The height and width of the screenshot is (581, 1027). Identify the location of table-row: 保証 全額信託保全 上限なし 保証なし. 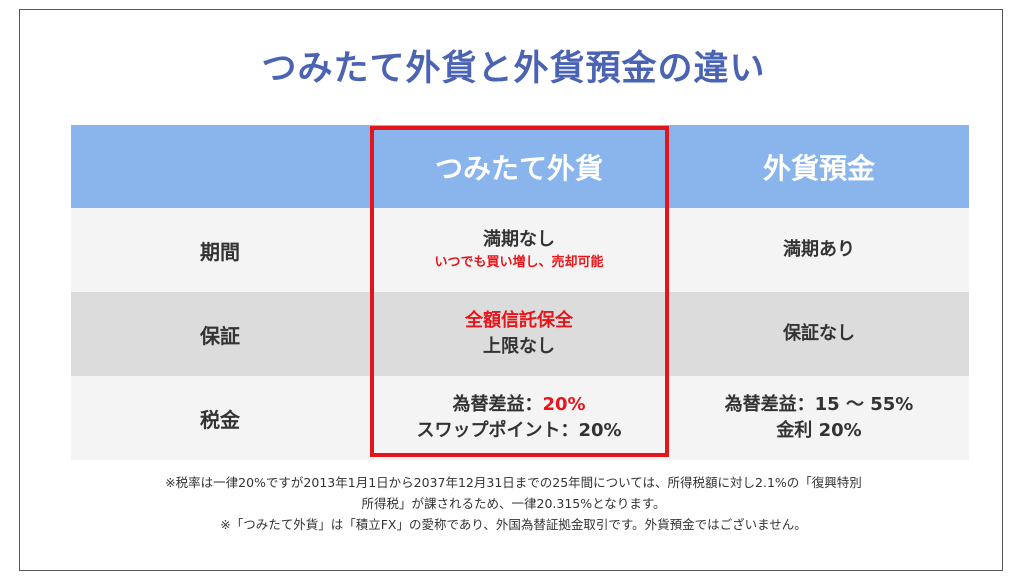
(520, 334).